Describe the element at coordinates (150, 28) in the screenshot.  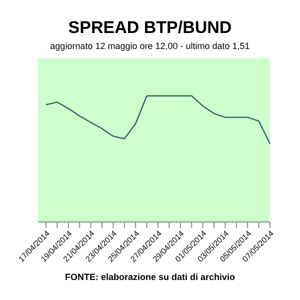
I see `chart-title: SPREAD BTP/BUND` at that location.